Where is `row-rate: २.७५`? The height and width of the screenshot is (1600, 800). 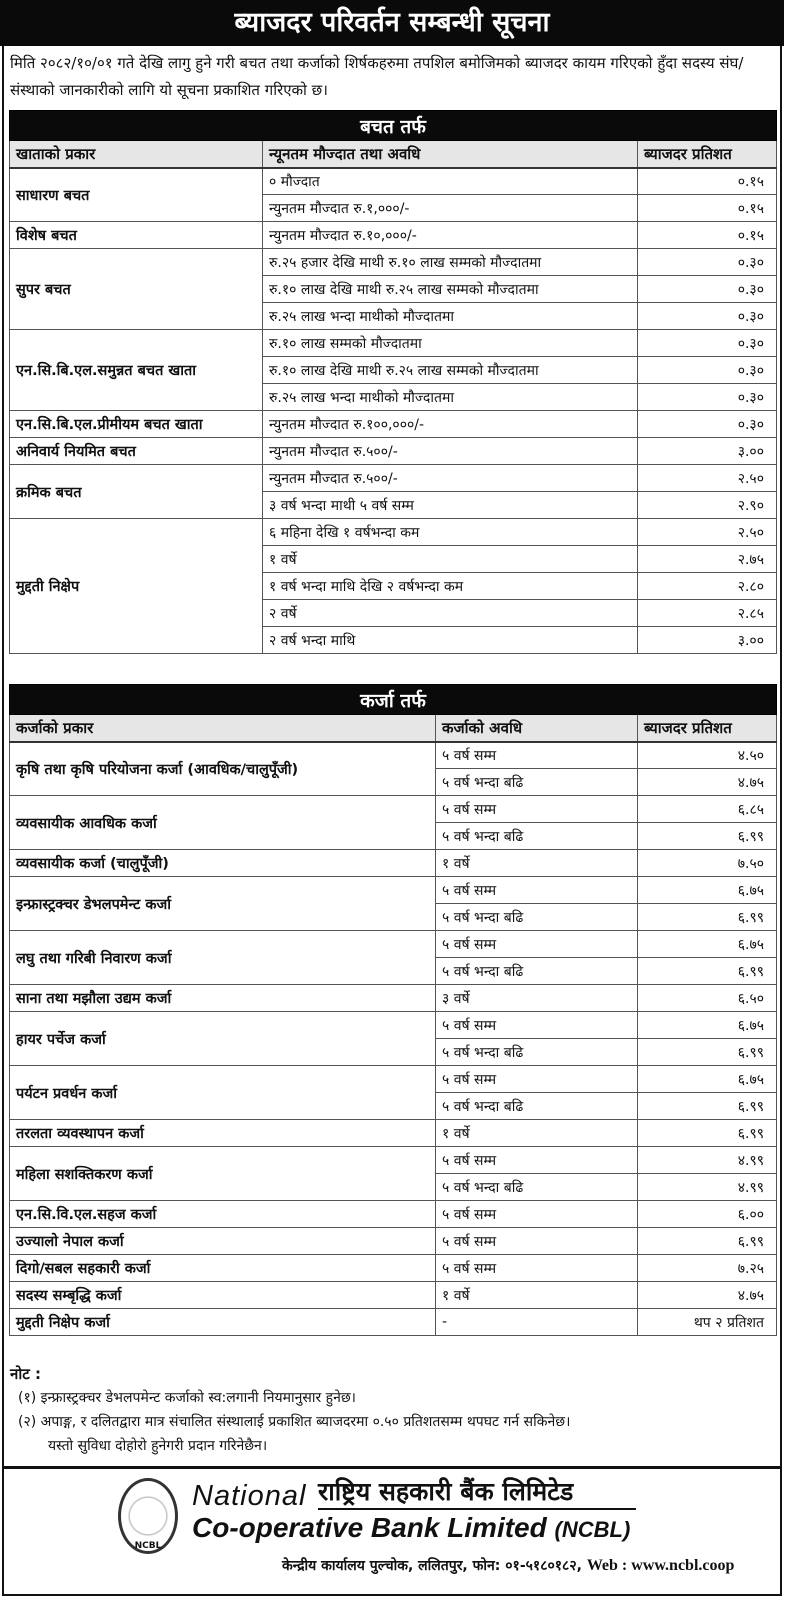 row-rate: २.७५ is located at coordinates (707, 559).